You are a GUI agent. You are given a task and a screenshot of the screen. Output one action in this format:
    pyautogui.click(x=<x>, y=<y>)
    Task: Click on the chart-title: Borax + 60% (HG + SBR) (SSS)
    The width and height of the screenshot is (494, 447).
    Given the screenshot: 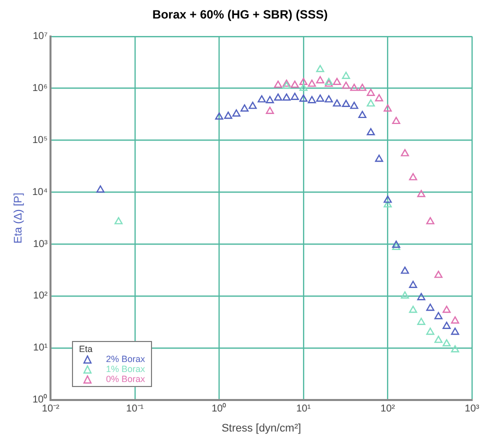 What is the action you would take?
    pyautogui.click(x=240, y=15)
    